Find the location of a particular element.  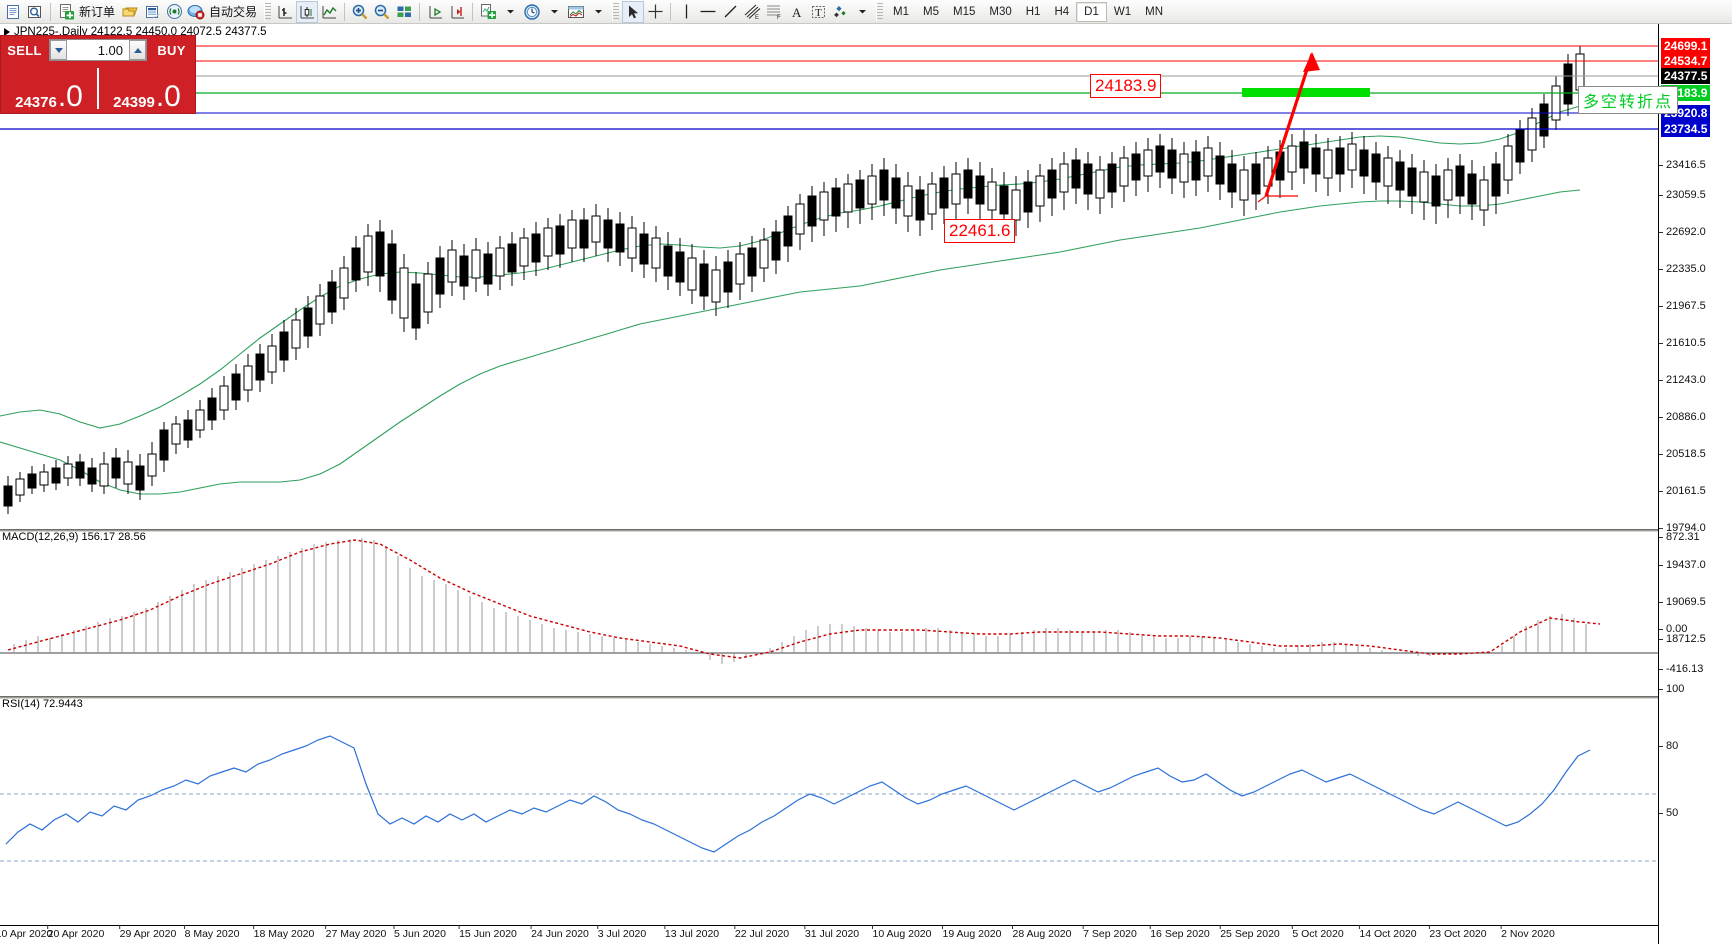

macd-tick-high: 872.31 is located at coordinates (1679, 537).